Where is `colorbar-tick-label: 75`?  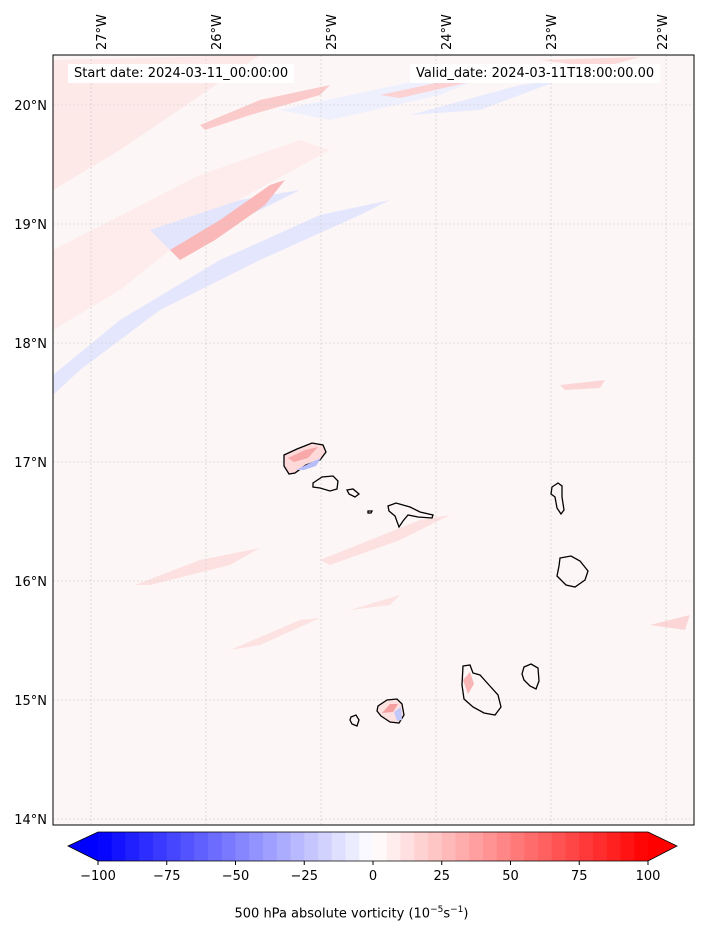
colorbar-tick-label: 75 is located at coordinates (579, 876).